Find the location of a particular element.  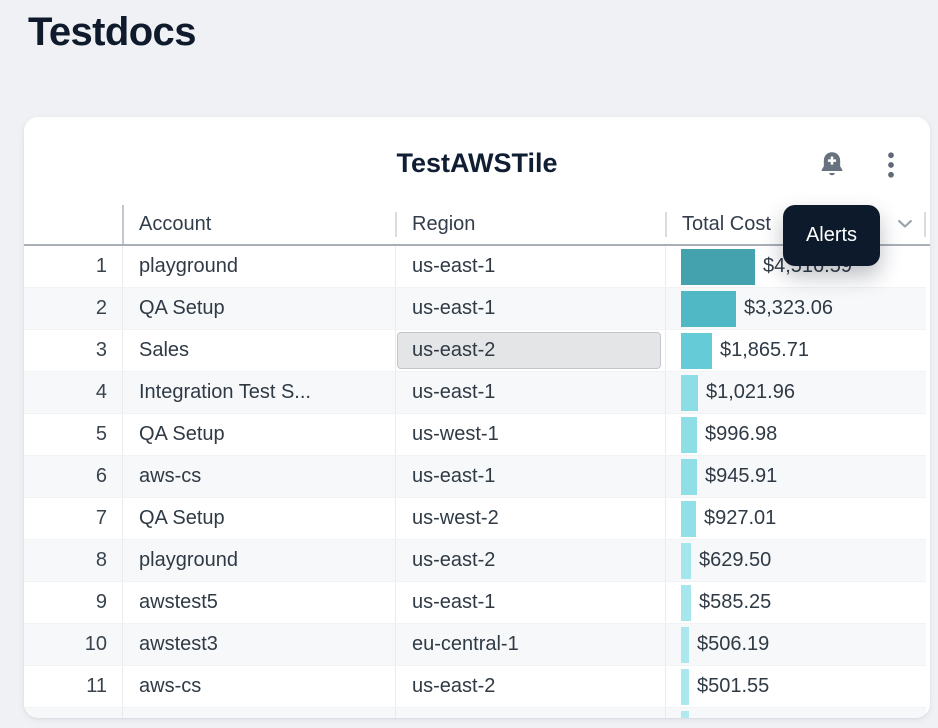

total-cost-cell: $927.01 is located at coordinates (795, 518).